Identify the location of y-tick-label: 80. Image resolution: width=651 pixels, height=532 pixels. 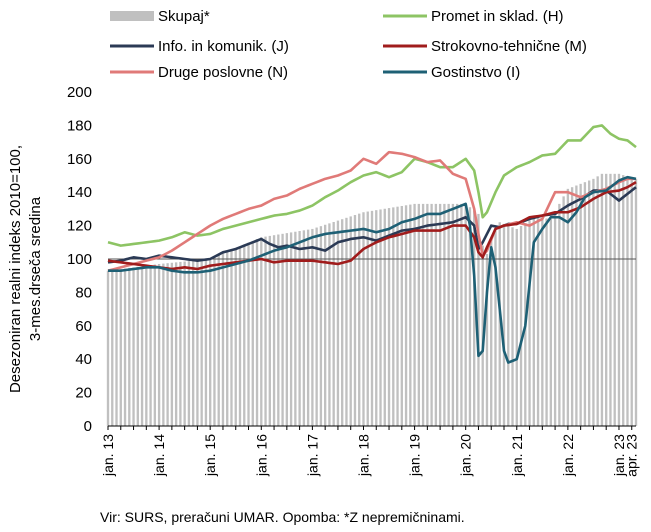
(83, 292).